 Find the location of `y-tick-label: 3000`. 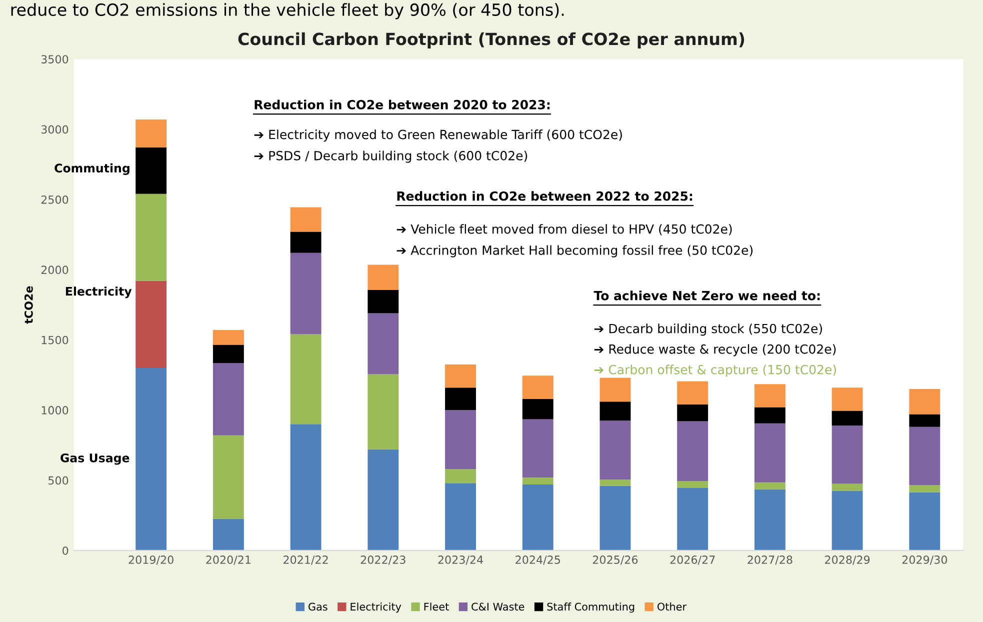

y-tick-label: 3000 is located at coordinates (54, 129).